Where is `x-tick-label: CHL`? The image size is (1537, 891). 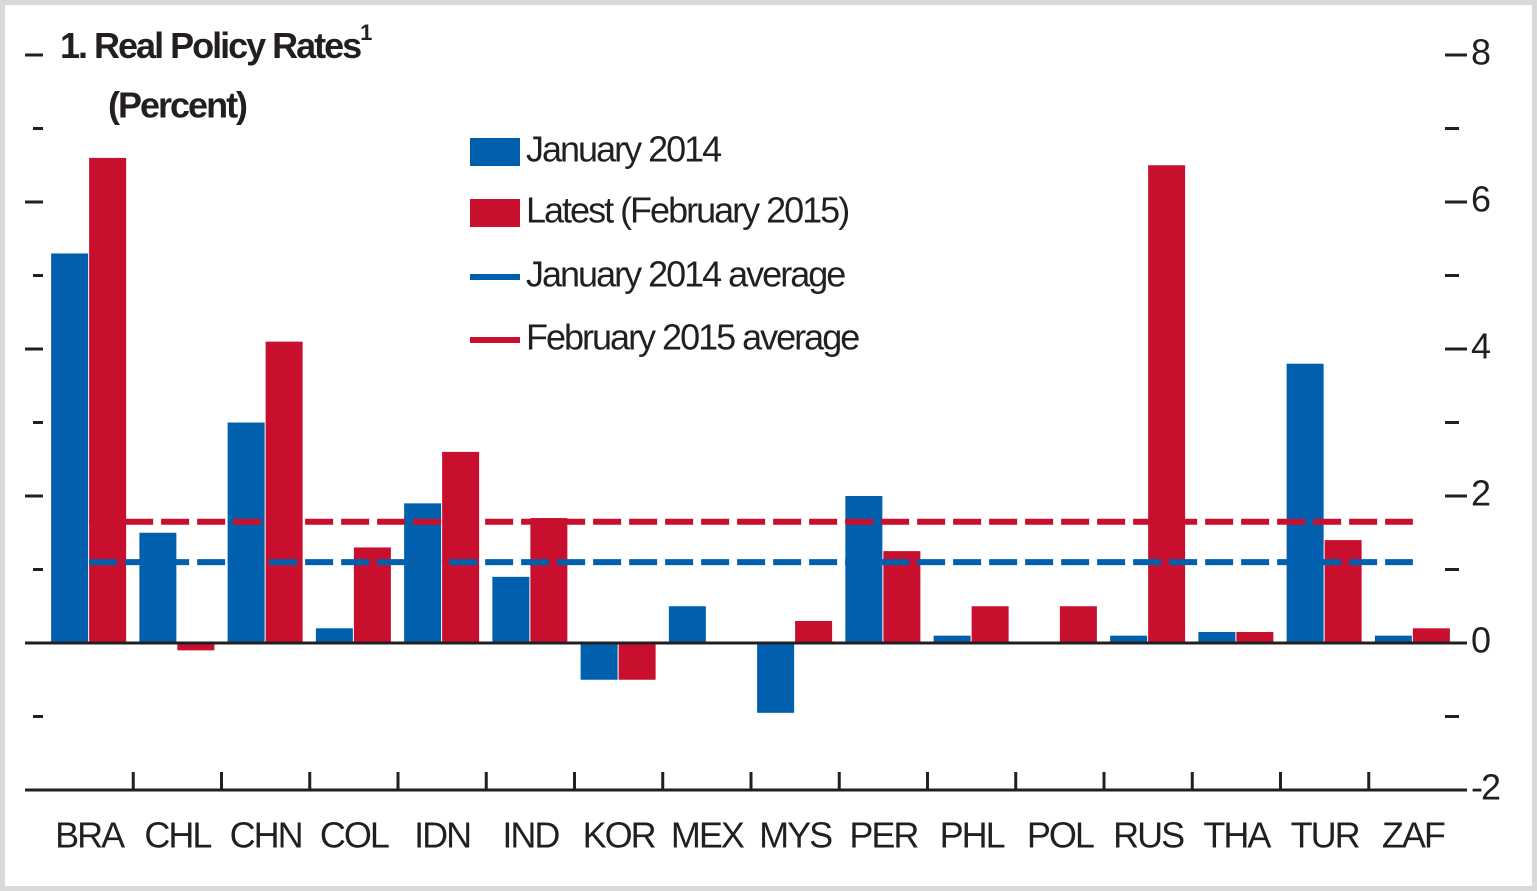 x-tick-label: CHL is located at coordinates (177, 835).